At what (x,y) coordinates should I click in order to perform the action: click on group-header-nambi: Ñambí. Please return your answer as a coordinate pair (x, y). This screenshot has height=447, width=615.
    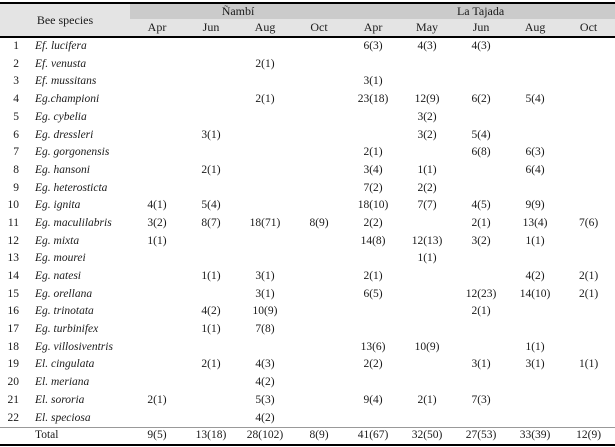
    Looking at the image, I should click on (238, 11).